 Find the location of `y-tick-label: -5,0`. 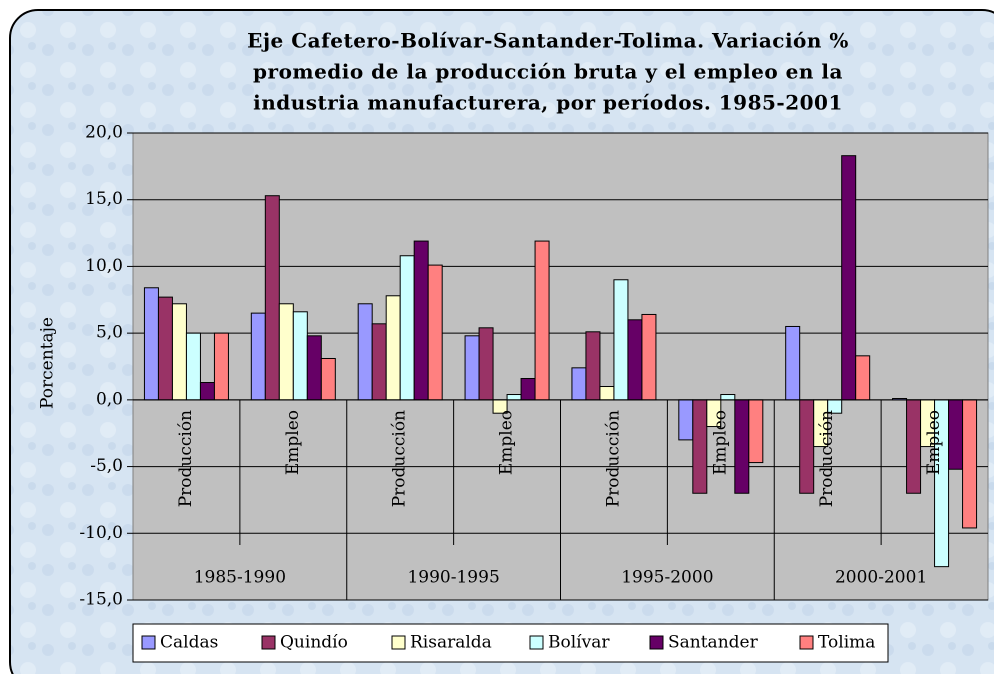

y-tick-label: -5,0 is located at coordinates (106, 466).